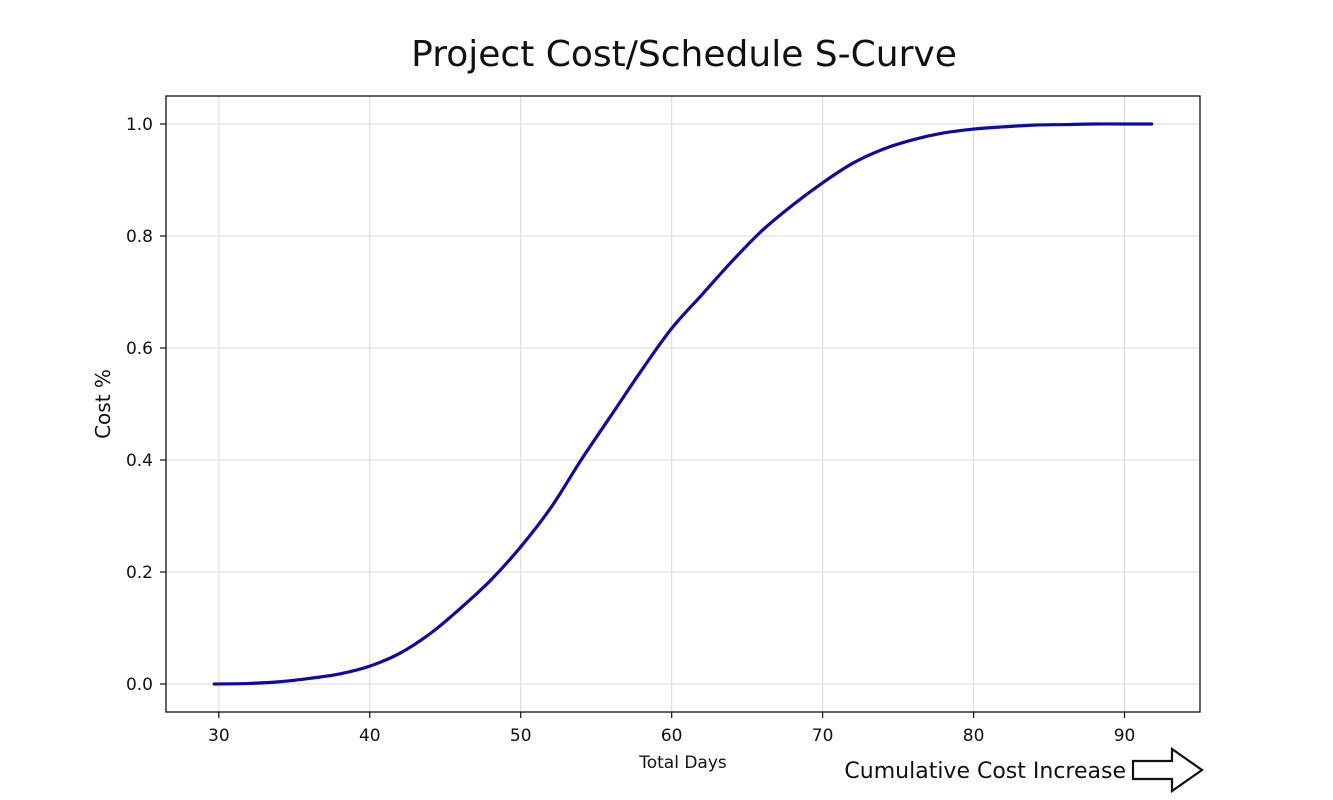 This screenshot has height=800, width=1333. I want to click on x-tick-label: 60, so click(672, 736).